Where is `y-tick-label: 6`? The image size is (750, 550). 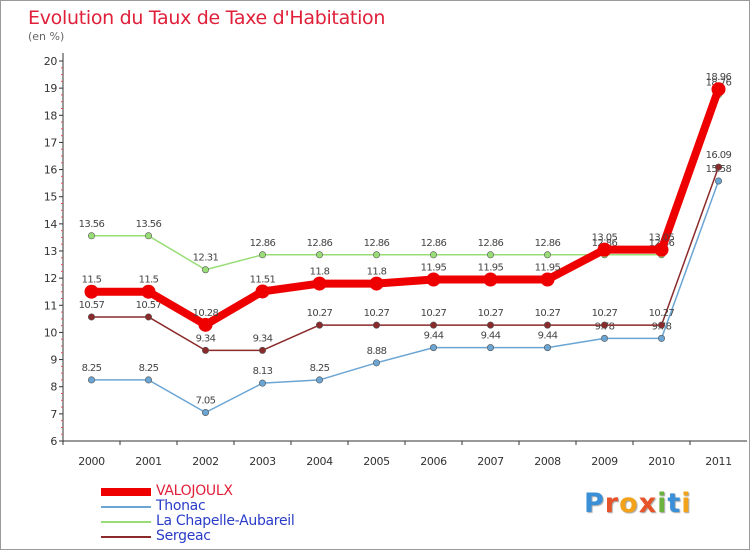 y-tick-label: 6 is located at coordinates (53, 441).